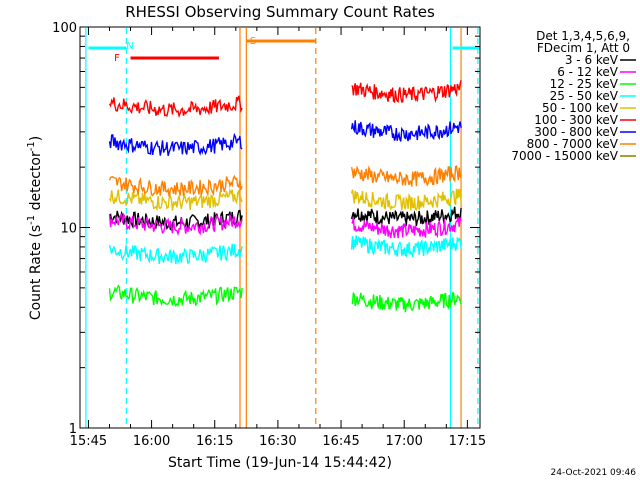 The height and width of the screenshot is (480, 640). Describe the element at coordinates (31, 146) in the screenshot. I see `y-axis-label-sup-2: -1` at that location.